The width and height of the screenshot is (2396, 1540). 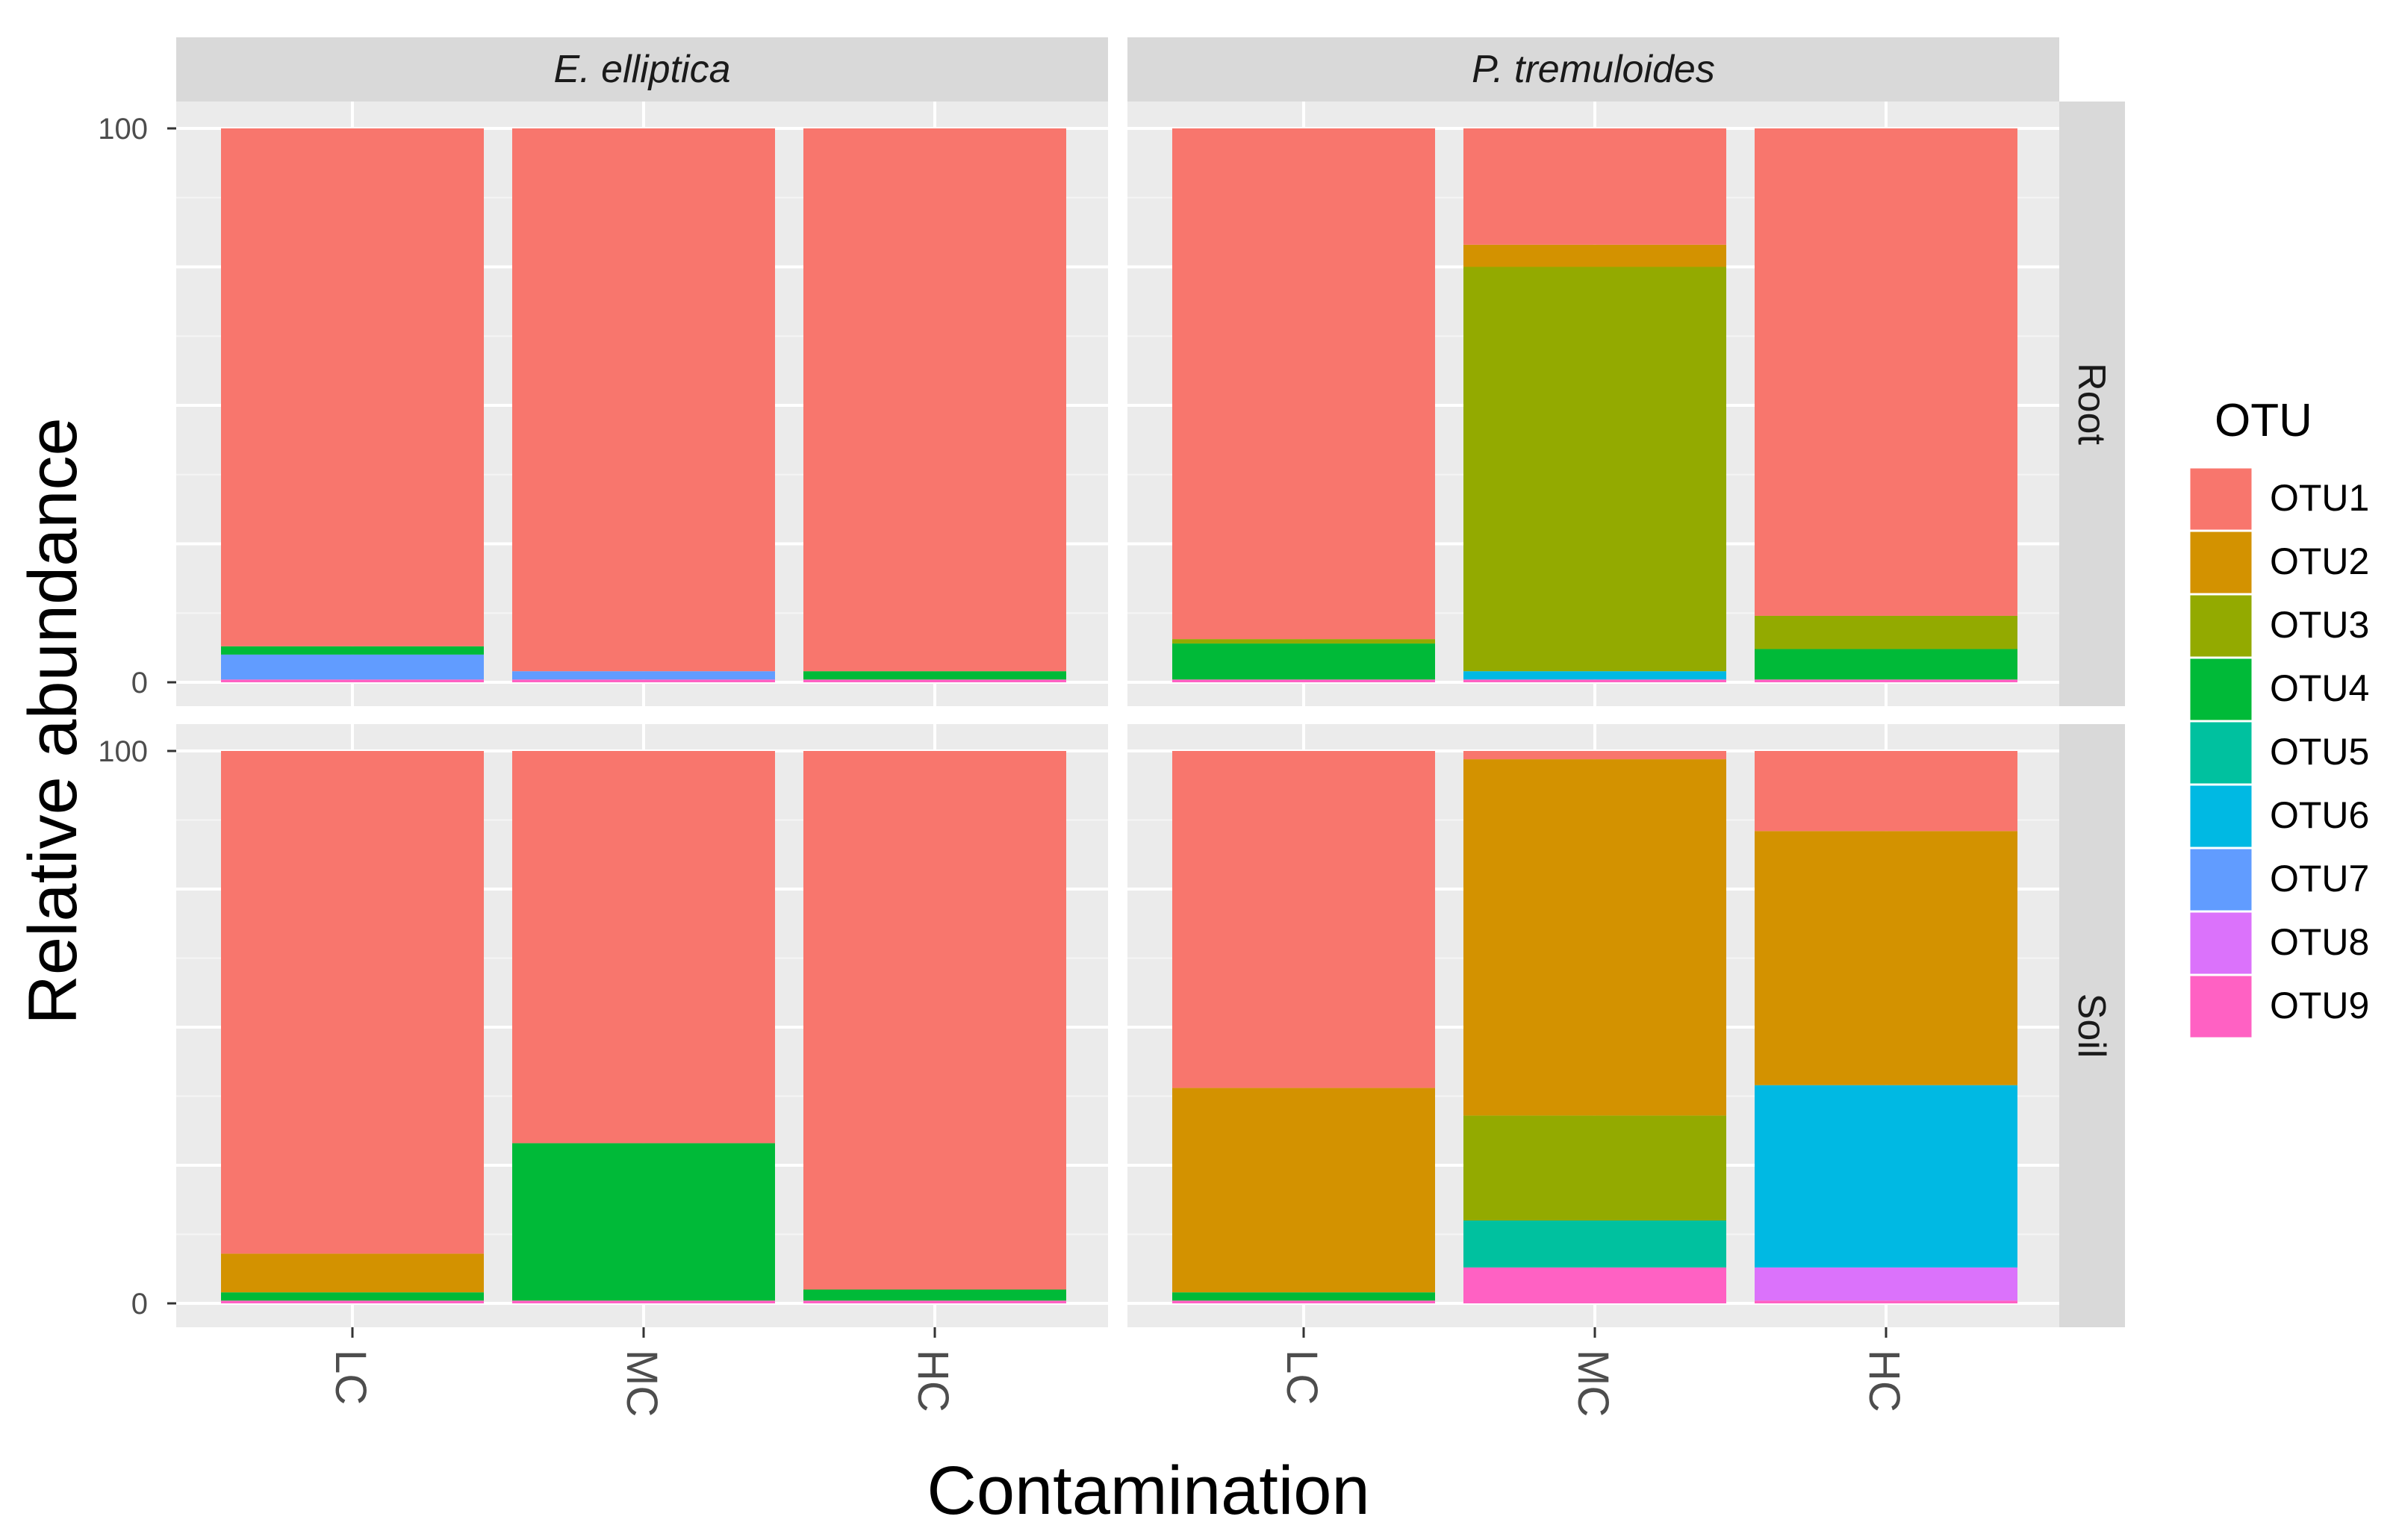 What do you see at coordinates (1303, 641) in the screenshot?
I see `bar-segment-lc-otu3` at bounding box center [1303, 641].